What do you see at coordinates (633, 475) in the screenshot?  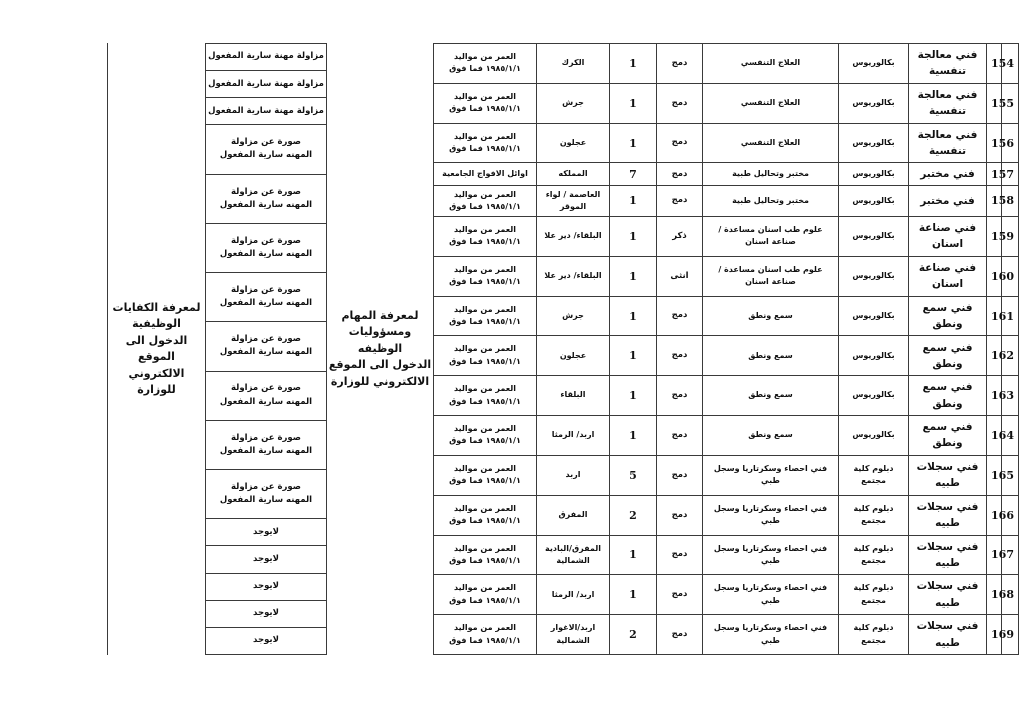 I see `cell-count: 5` at bounding box center [633, 475].